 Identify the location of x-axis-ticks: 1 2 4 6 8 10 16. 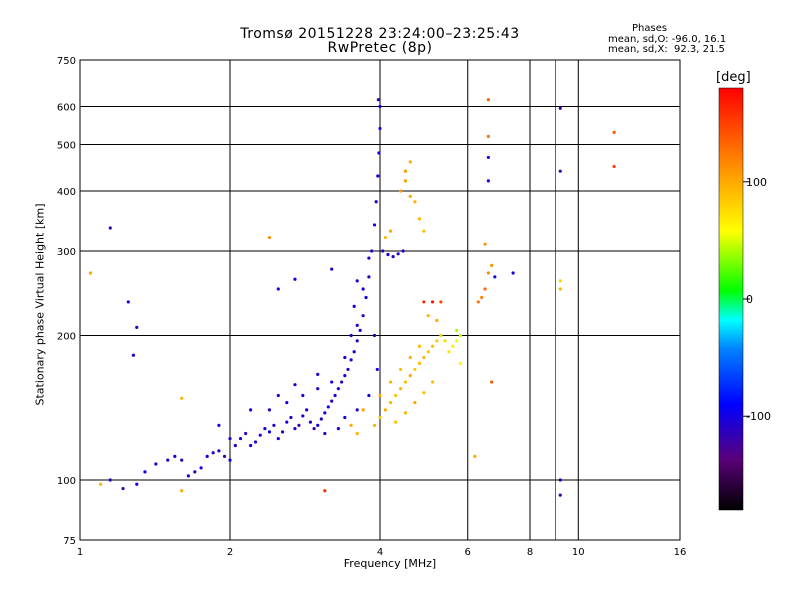
(382, 552).